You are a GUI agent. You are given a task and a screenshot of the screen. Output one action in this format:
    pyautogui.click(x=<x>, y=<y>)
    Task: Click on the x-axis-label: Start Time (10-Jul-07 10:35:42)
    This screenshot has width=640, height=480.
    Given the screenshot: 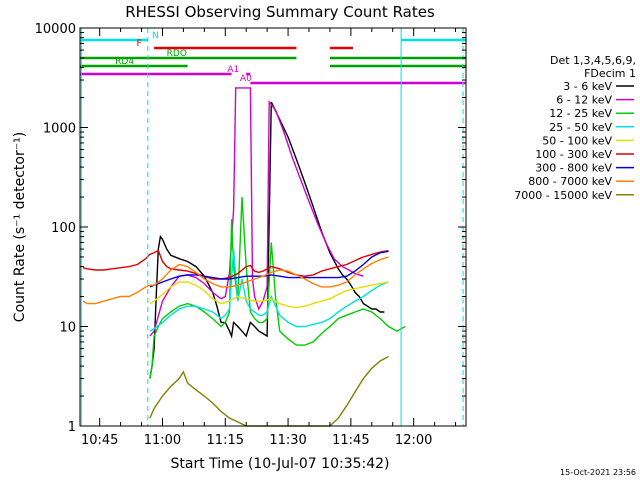 What is the action you would take?
    pyautogui.click(x=279, y=464)
    